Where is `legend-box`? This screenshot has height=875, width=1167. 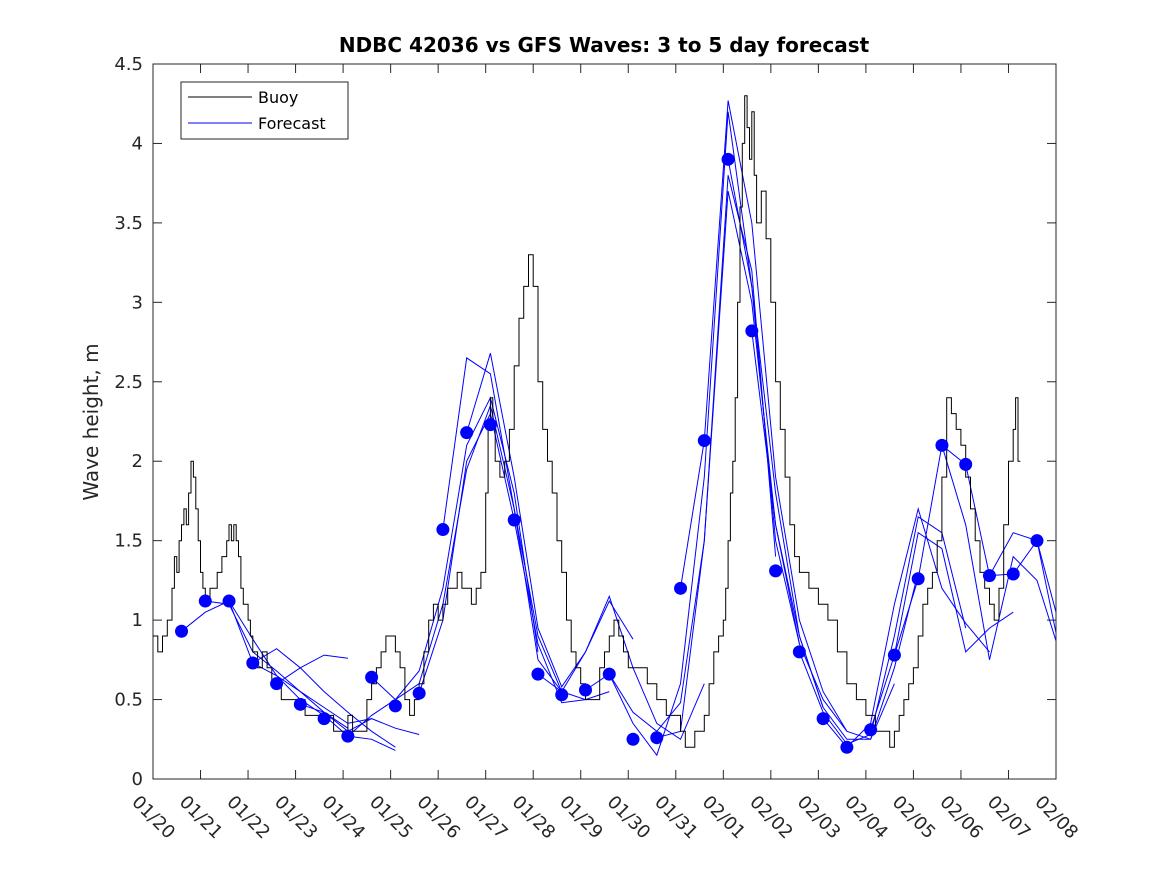
legend-box is located at coordinates (264, 110).